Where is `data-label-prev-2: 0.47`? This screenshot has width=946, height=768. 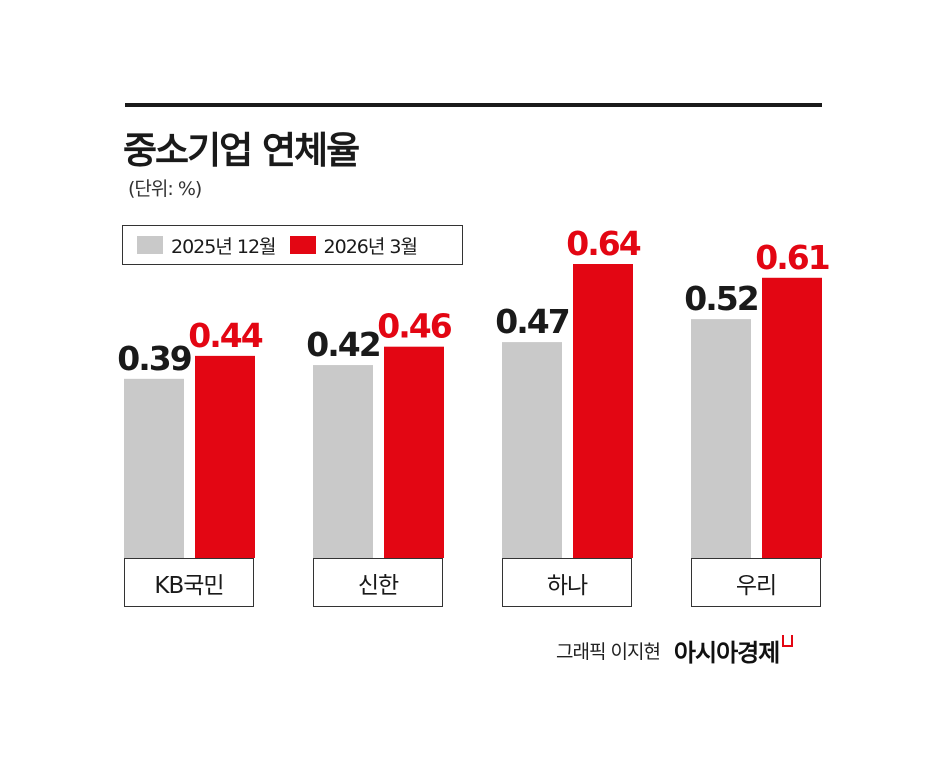
data-label-prev-2: 0.47 is located at coordinates (531, 321).